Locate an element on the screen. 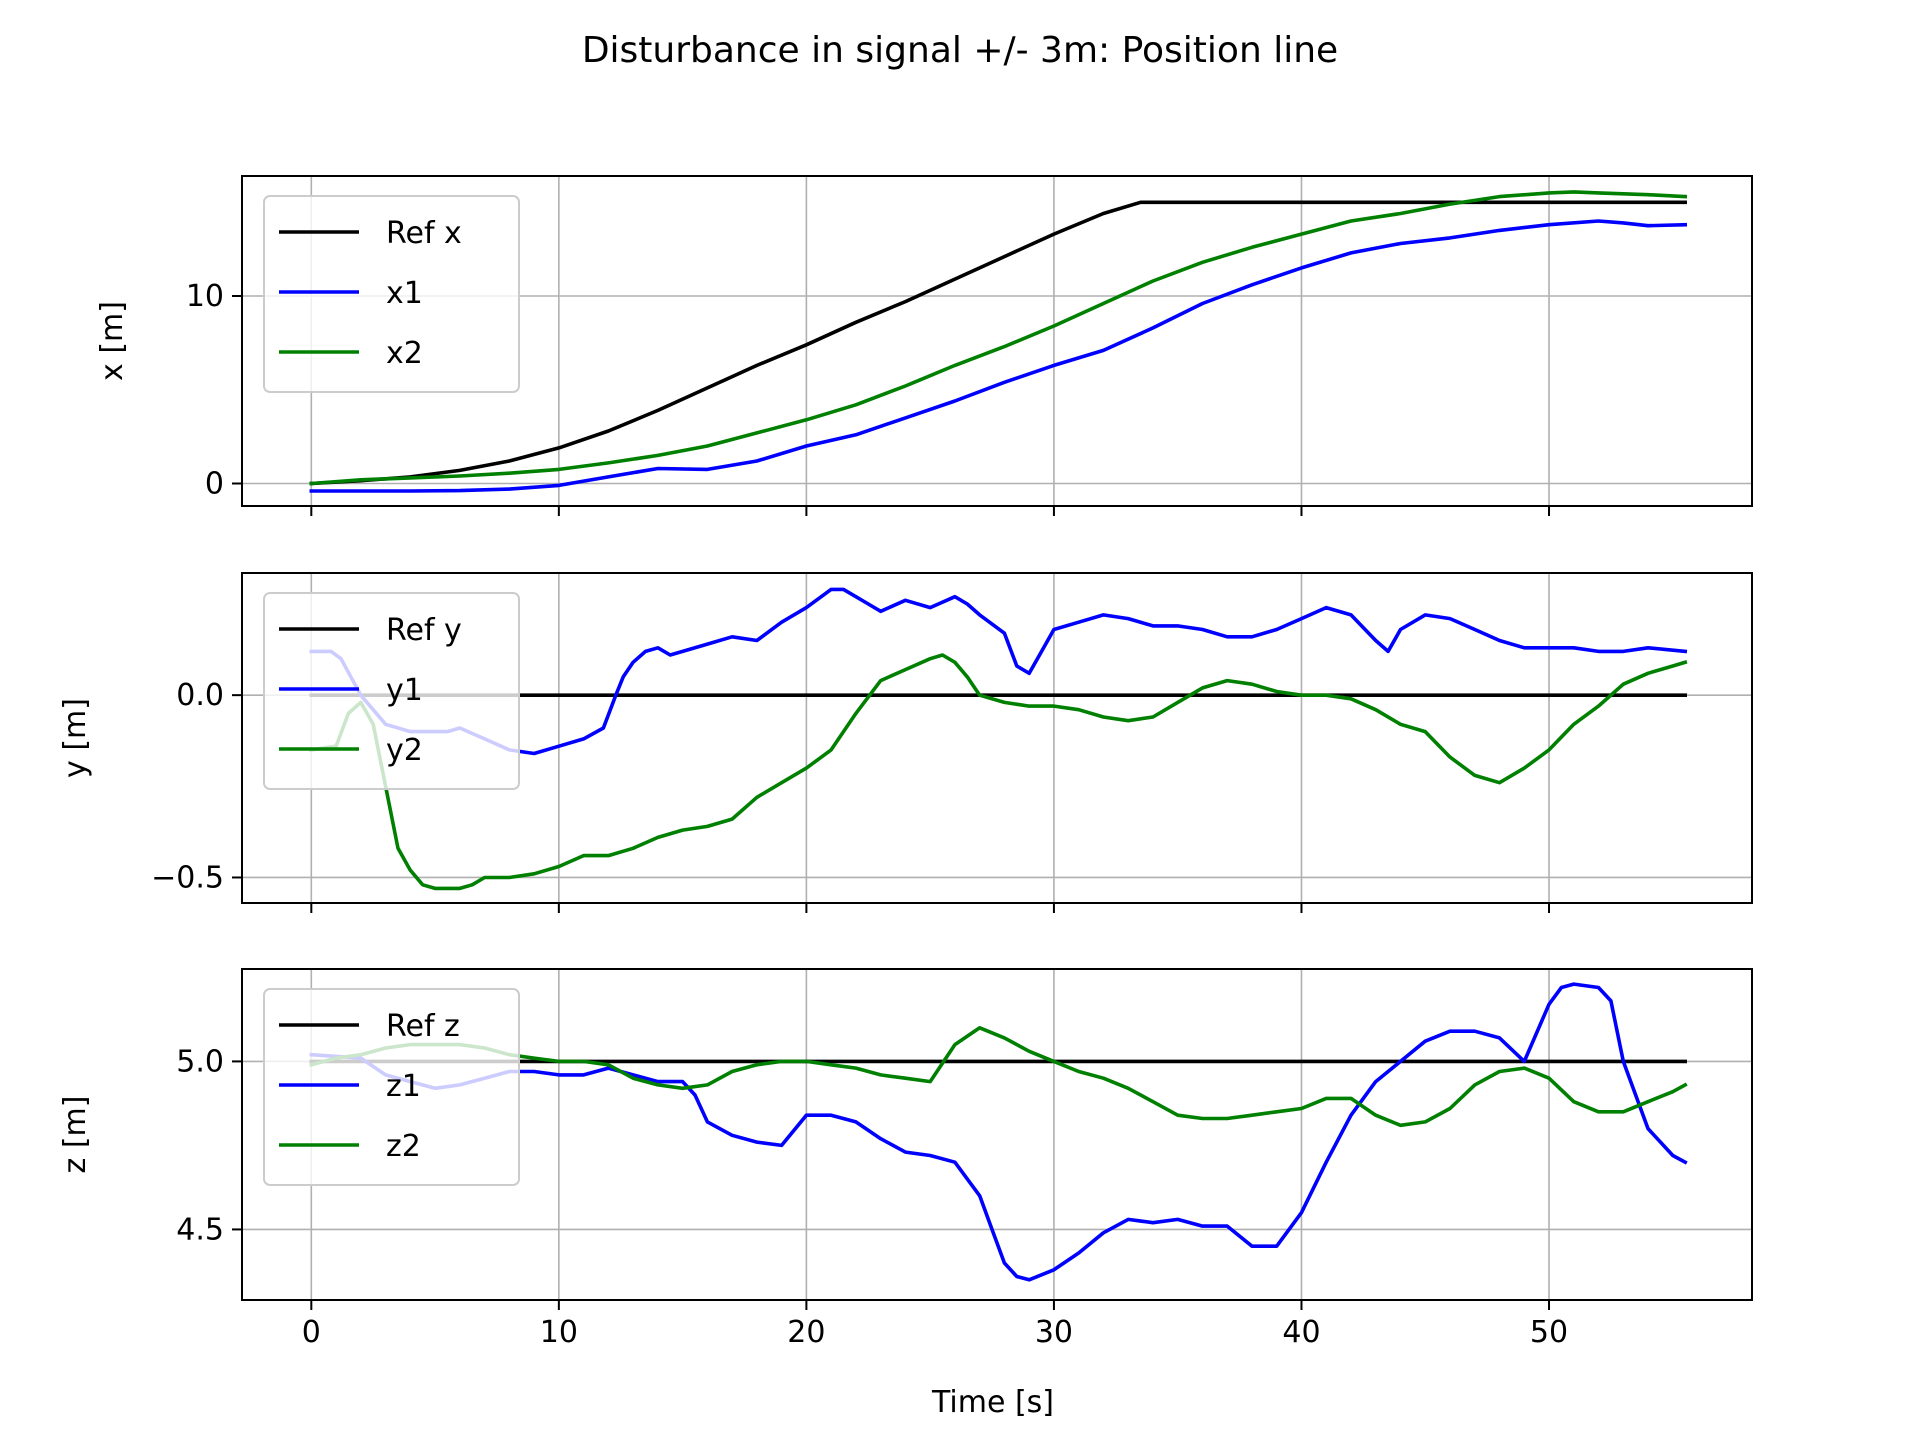 This screenshot has width=1920, height=1440. y-tick-label: 0.0 is located at coordinates (200, 695).